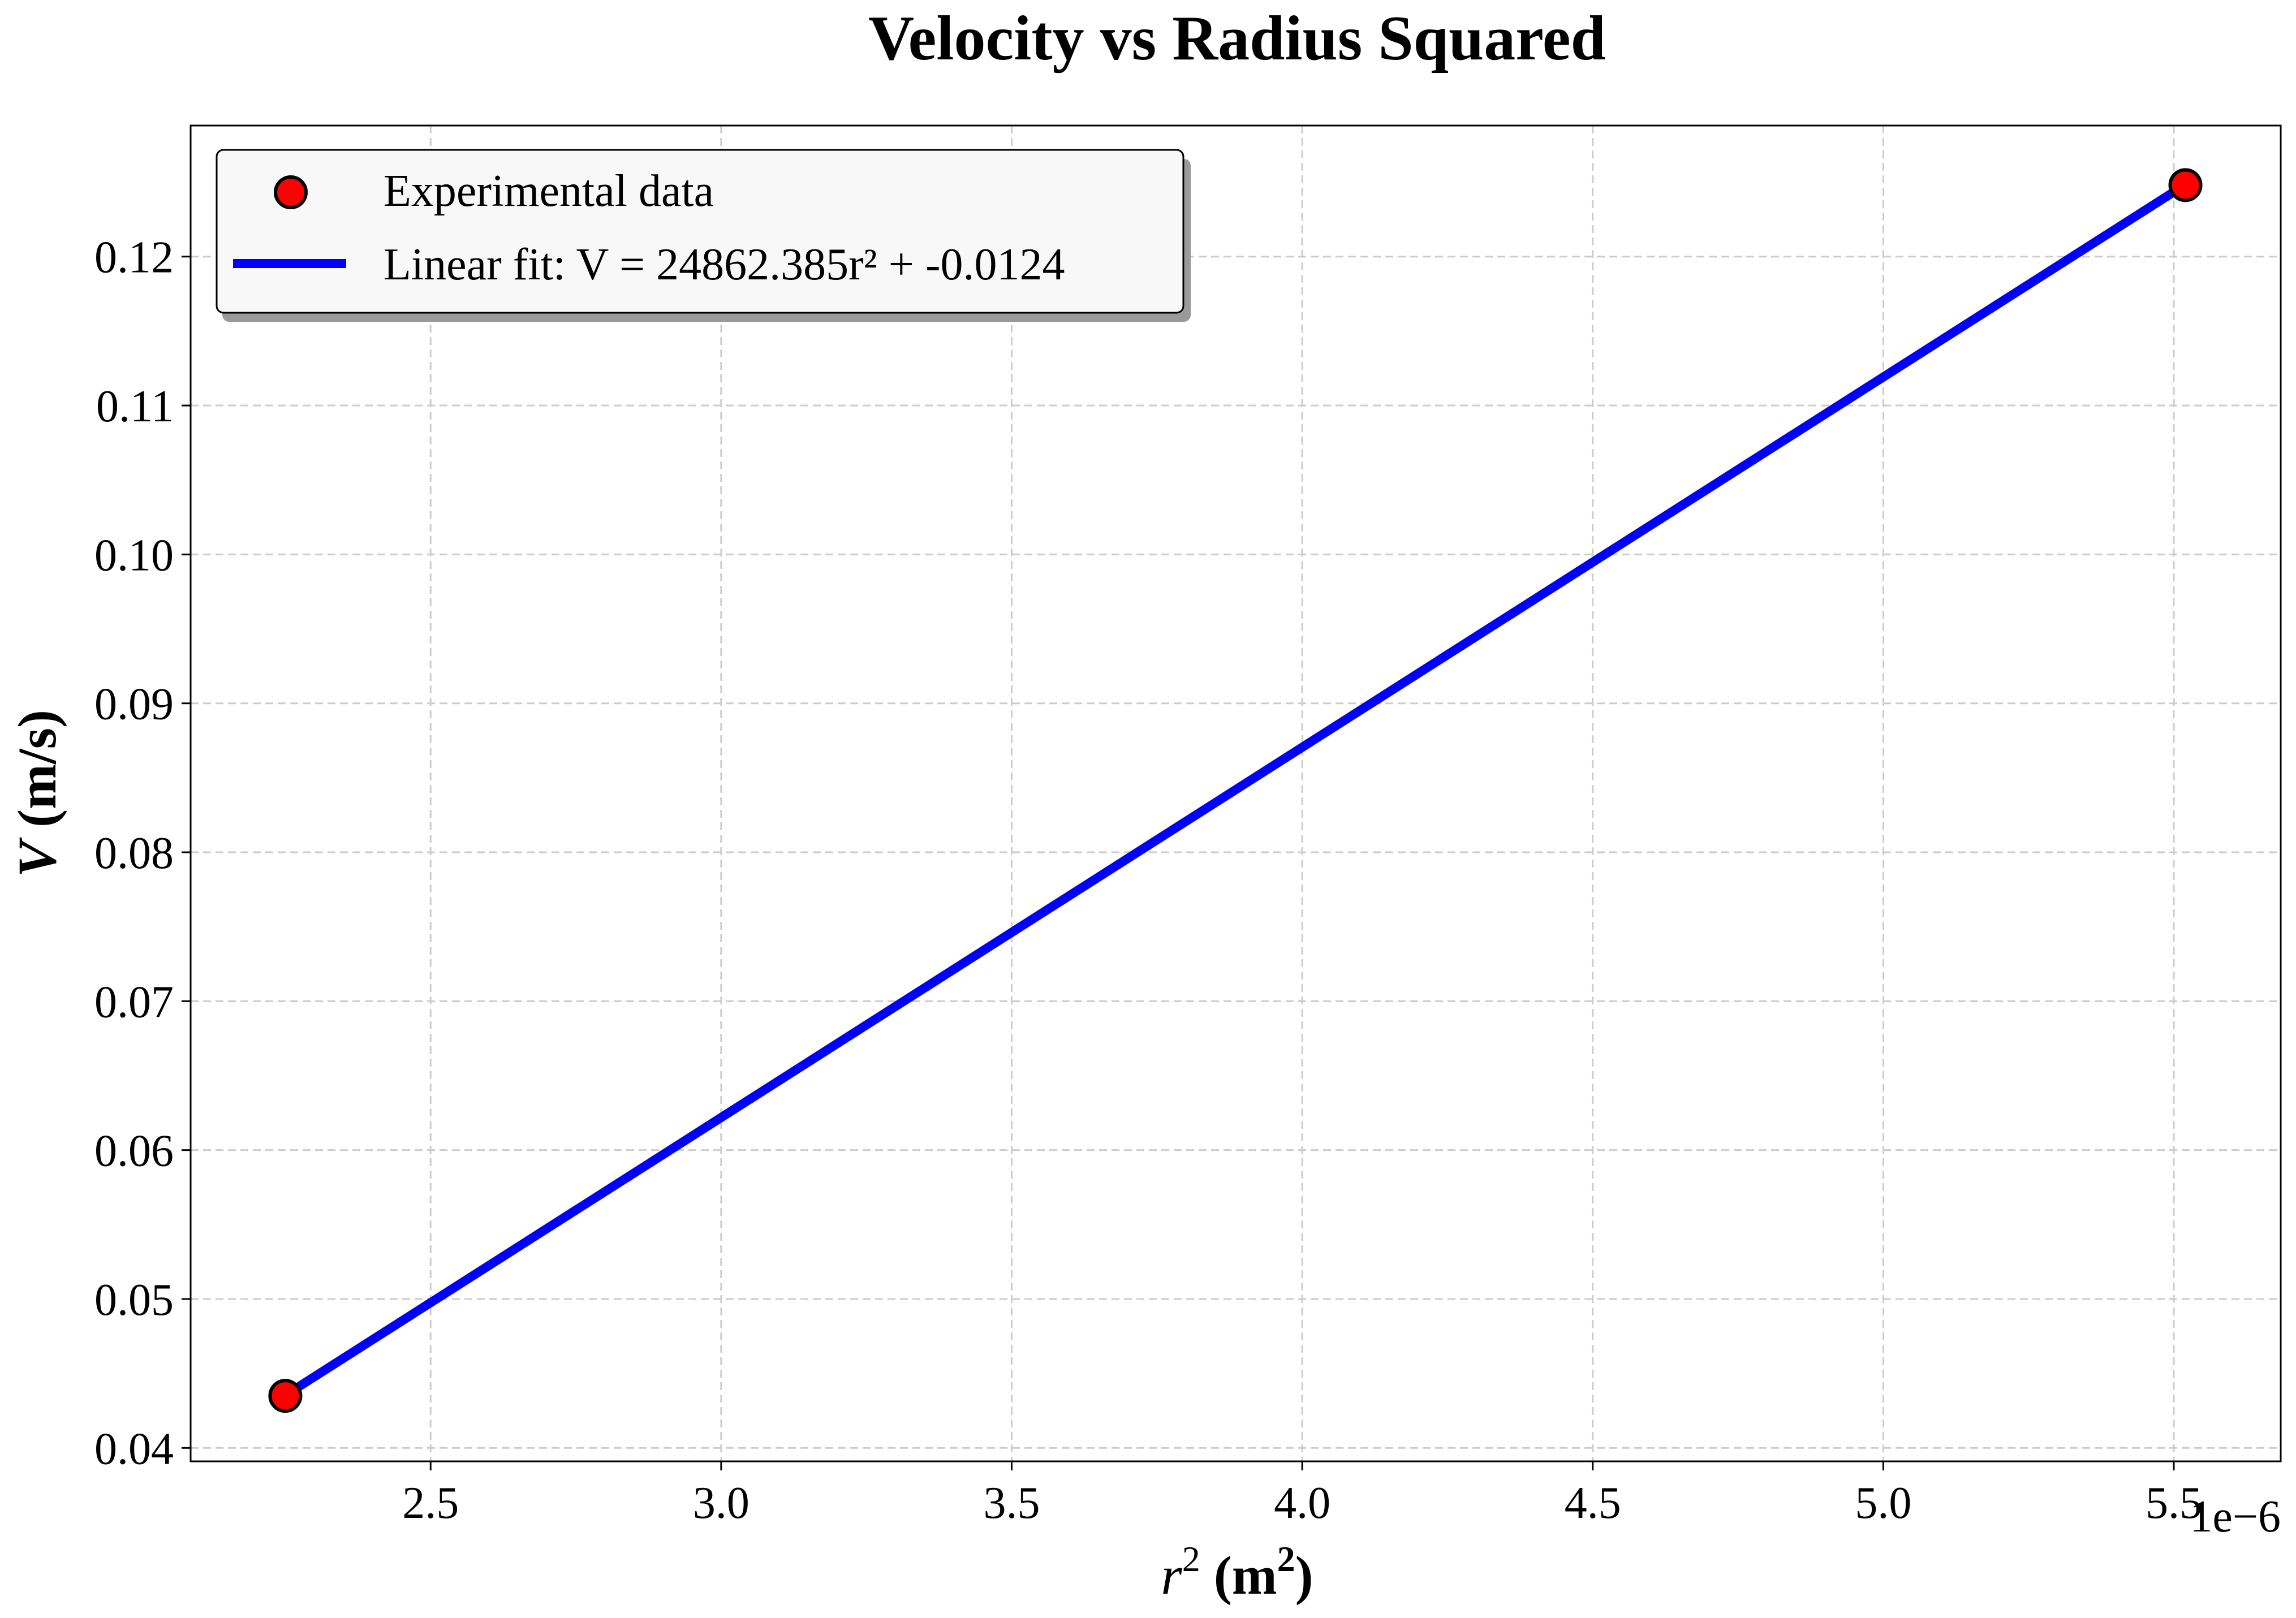  I want to click on legend-label-experimental: Experimental data, so click(549, 191).